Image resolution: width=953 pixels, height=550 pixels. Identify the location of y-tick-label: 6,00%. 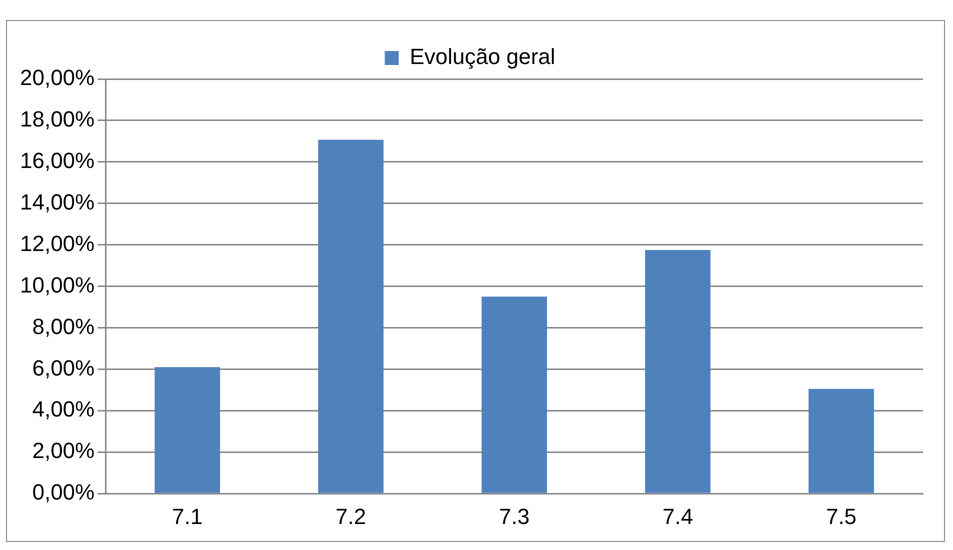
(63, 367).